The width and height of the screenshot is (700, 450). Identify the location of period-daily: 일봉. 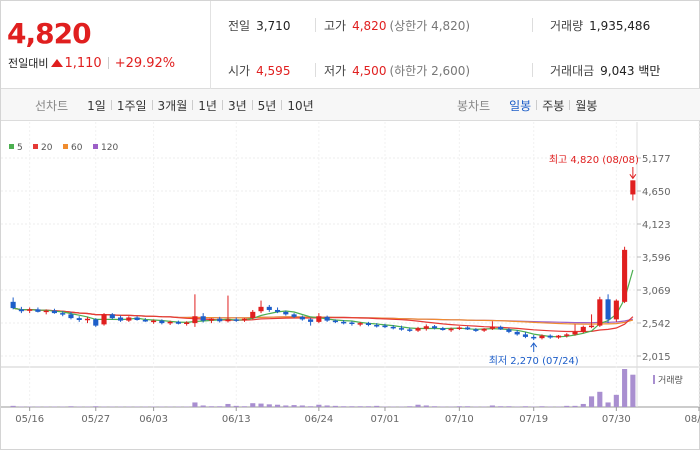
(520, 105).